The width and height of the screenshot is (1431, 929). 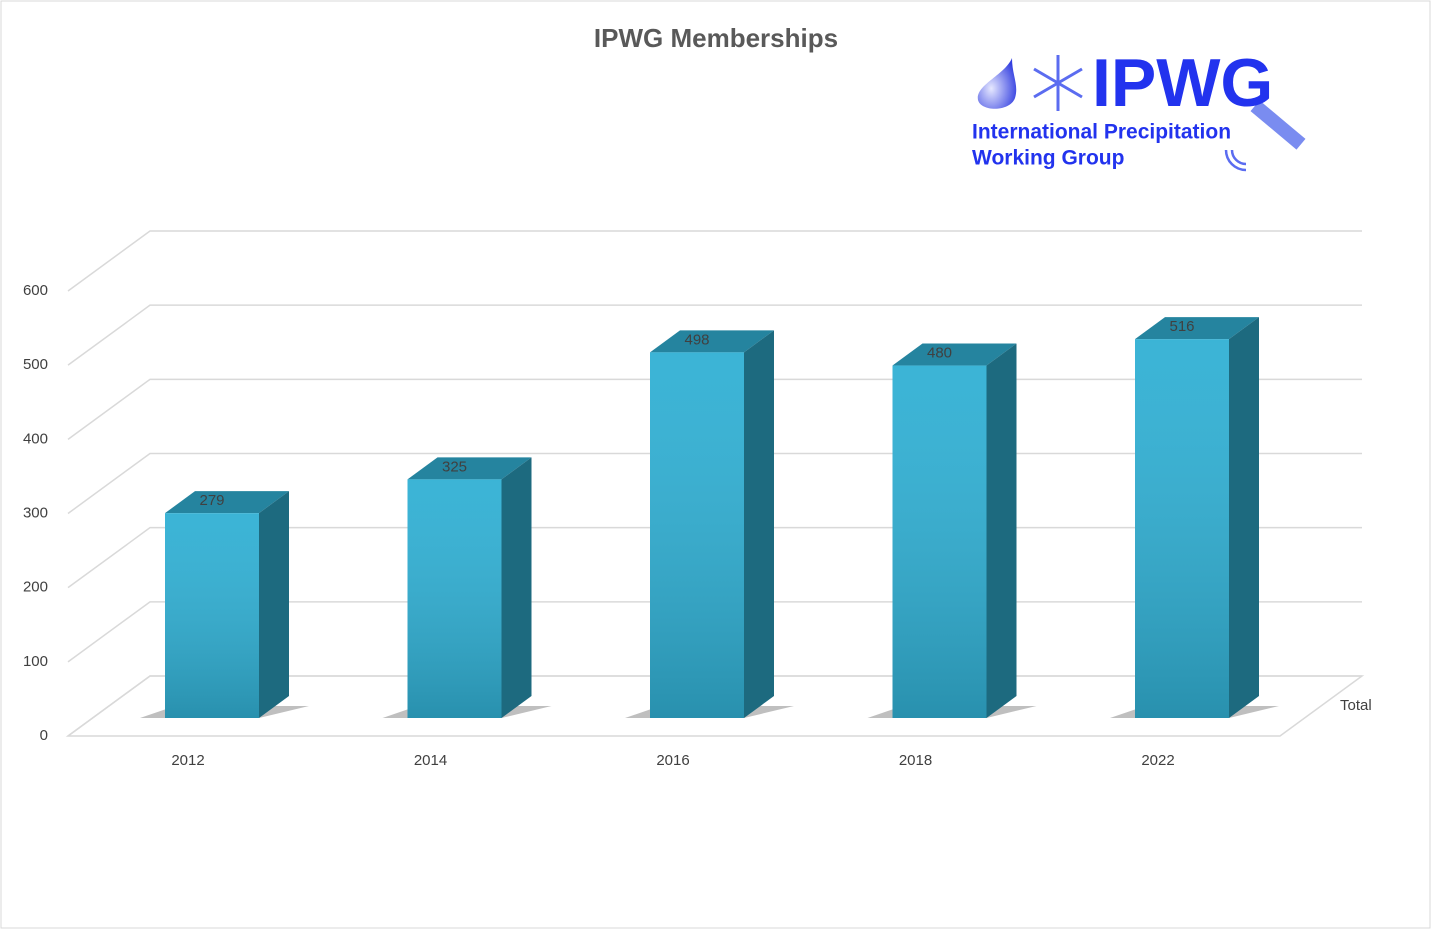 What do you see at coordinates (672, 760) in the screenshot?
I see `x-tick-label: 2016` at bounding box center [672, 760].